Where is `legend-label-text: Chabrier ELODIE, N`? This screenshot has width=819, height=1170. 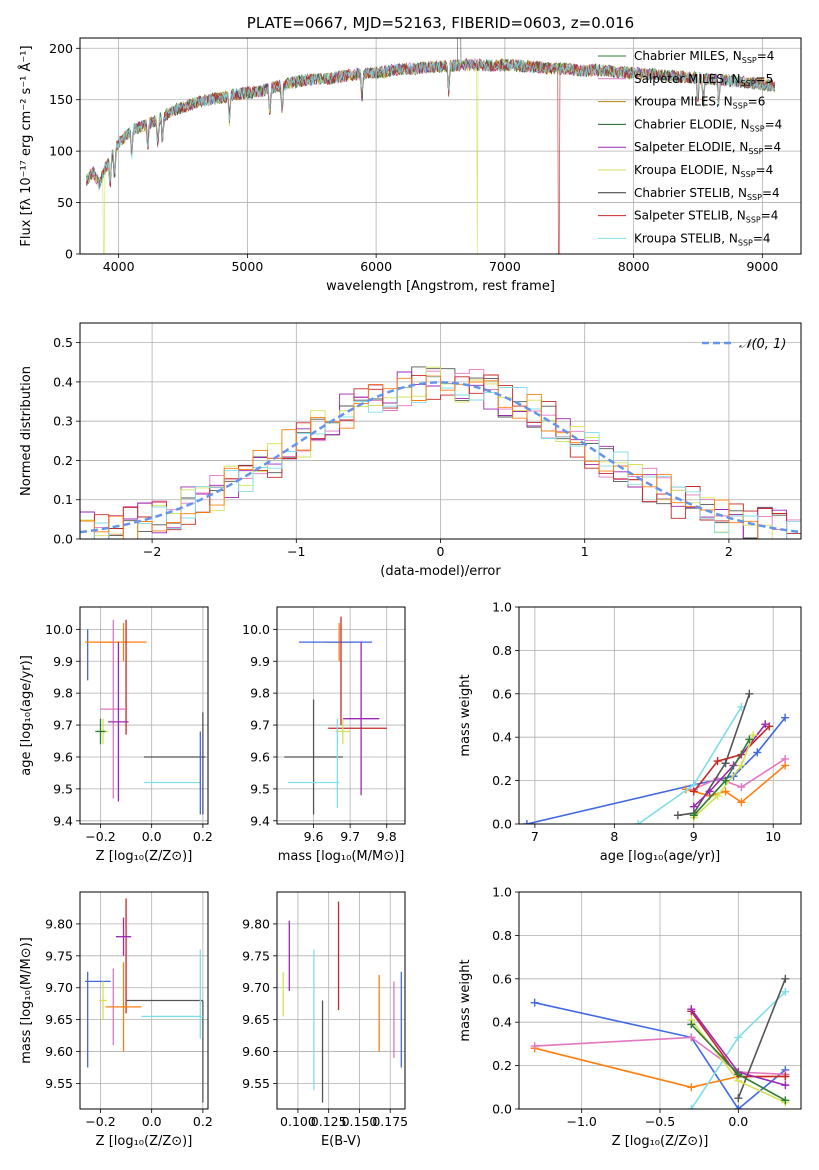
legend-label-text: Chabrier ELODIE, N is located at coordinates (692, 124).